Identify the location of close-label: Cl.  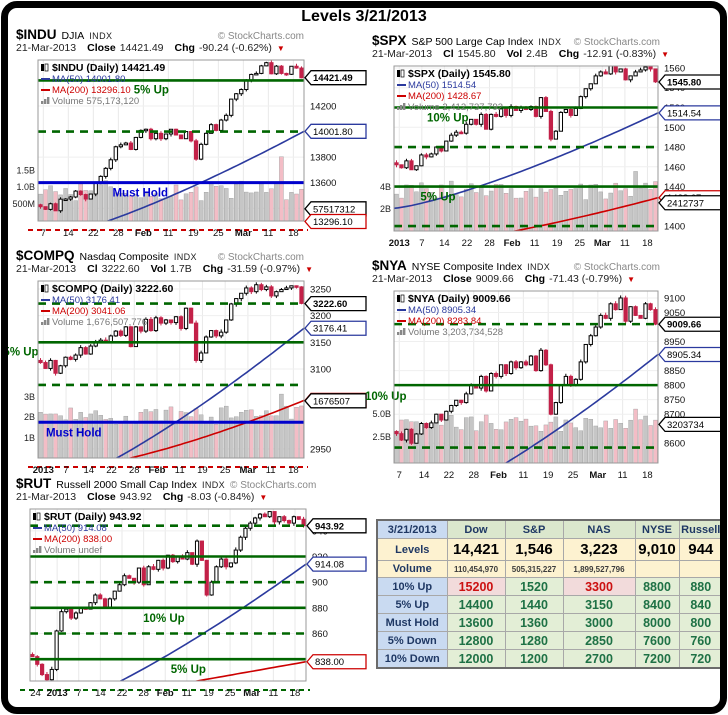
(448, 54).